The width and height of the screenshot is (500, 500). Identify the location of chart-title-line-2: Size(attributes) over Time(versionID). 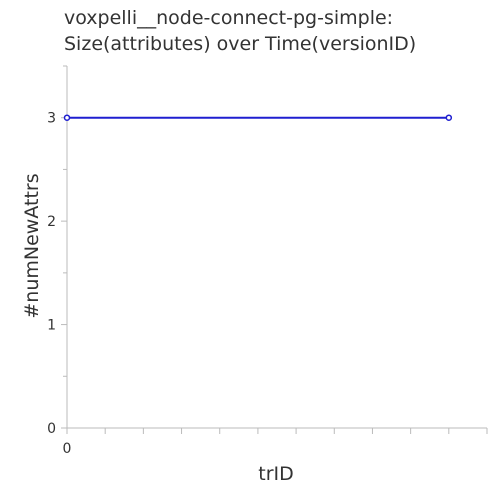
(240, 44).